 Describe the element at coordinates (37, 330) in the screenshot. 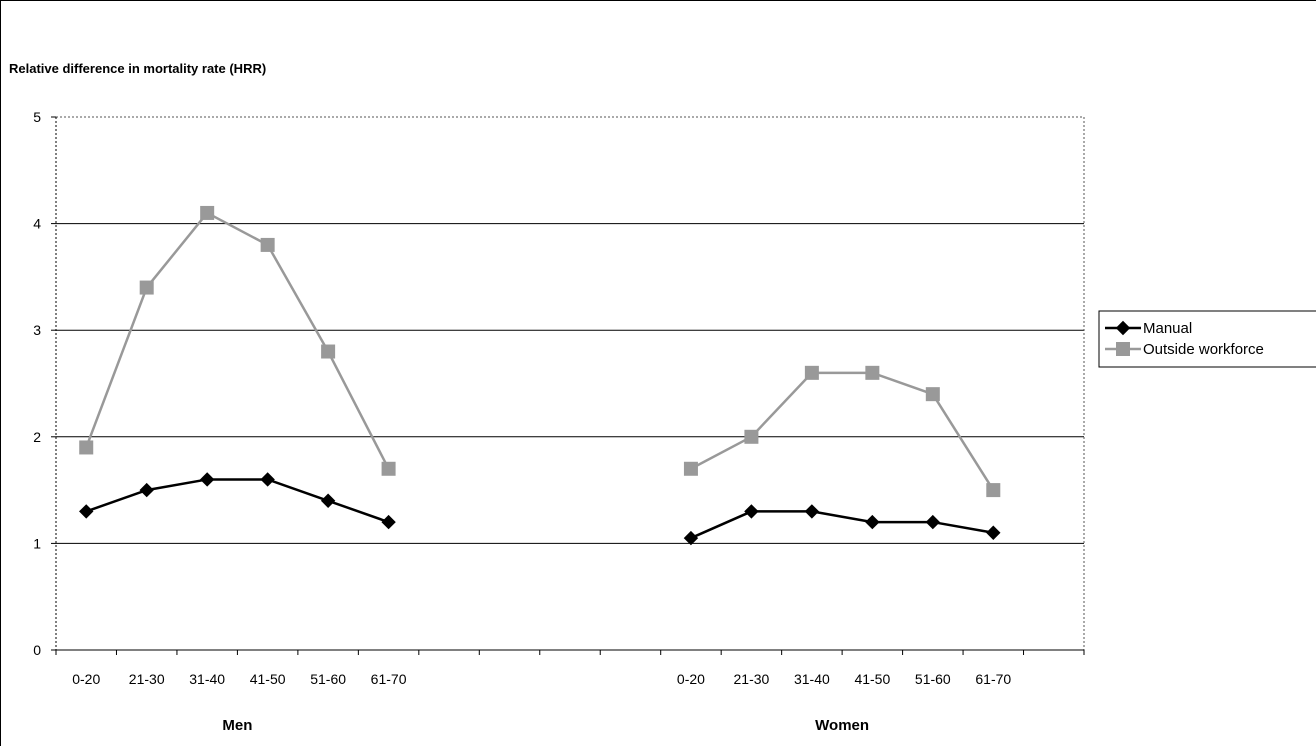

I see `y-tick-label: 3` at that location.